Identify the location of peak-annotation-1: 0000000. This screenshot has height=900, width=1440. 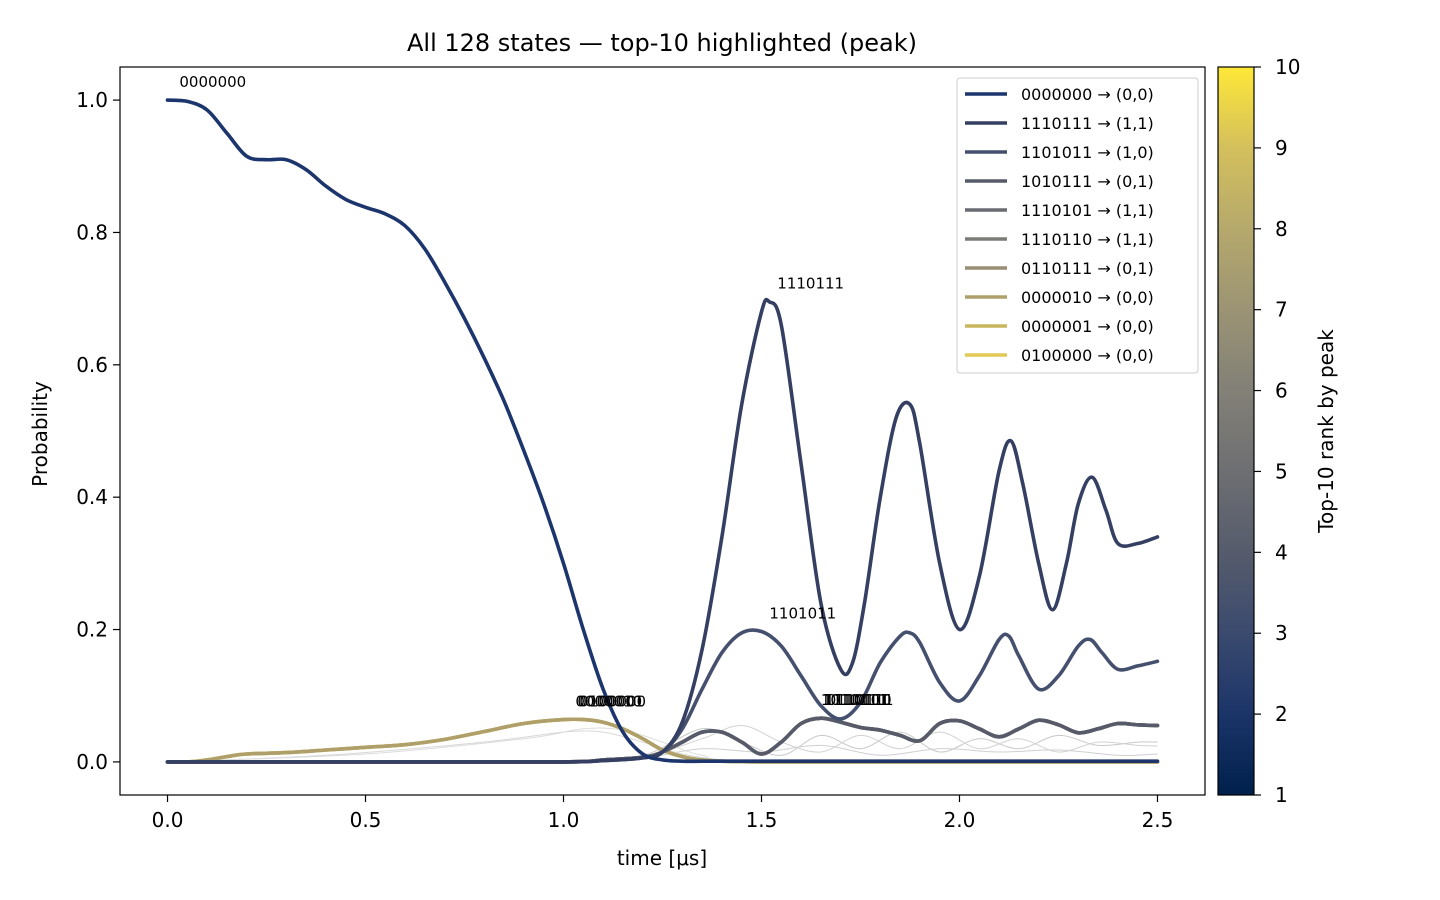
(212, 82).